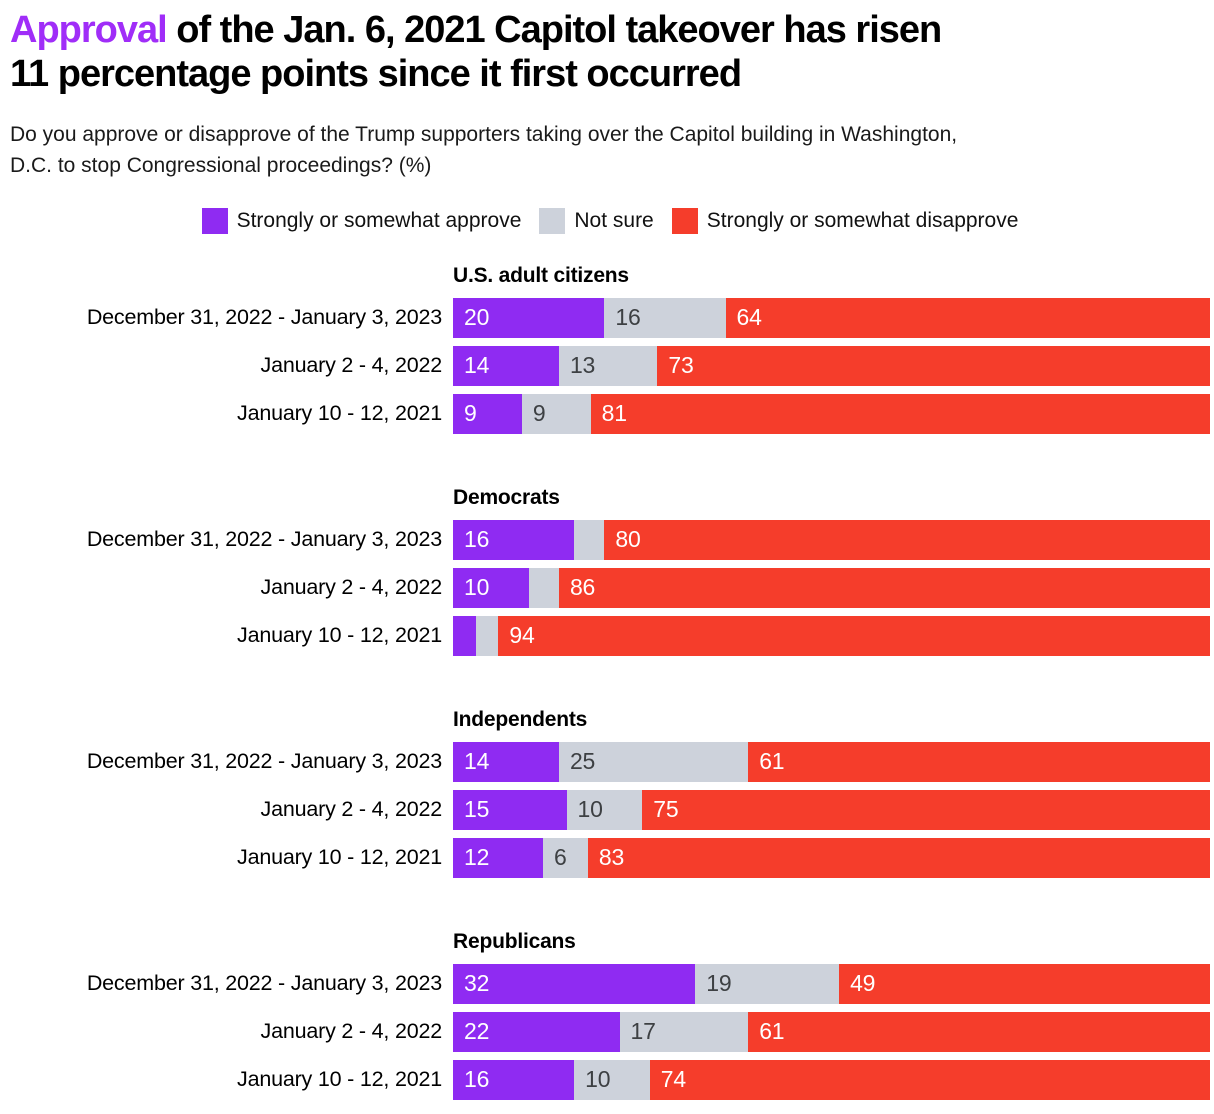 This screenshot has width=1214, height=1114. Describe the element at coordinates (552, 220) in the screenshot. I see `not-sure-swatch-icon` at that location.